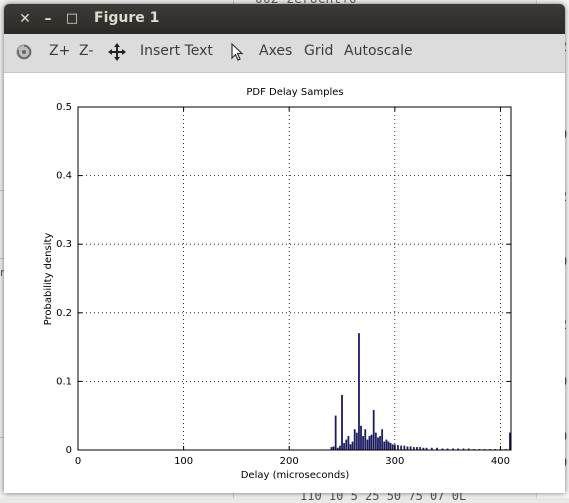 This screenshot has width=569, height=503. What do you see at coordinates (64, 381) in the screenshot?
I see `y-tick-label: 0.1` at bounding box center [64, 381].